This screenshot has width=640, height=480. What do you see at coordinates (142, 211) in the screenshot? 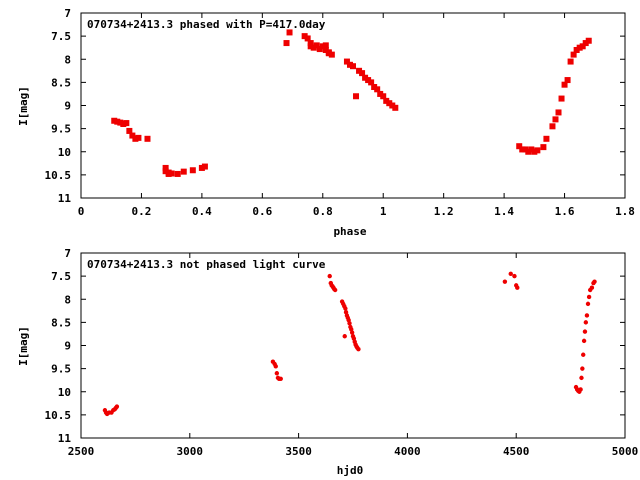
I see `x-tick-label: 0.2` at bounding box center [142, 211].